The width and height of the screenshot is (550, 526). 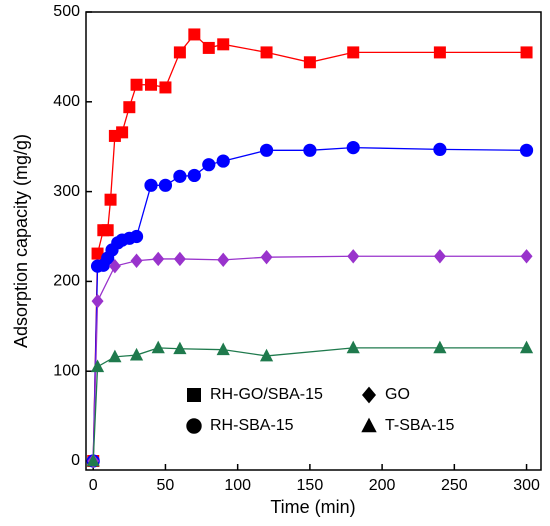 What do you see at coordinates (66, 370) in the screenshot?
I see `y-tick-label: 100` at bounding box center [66, 370].